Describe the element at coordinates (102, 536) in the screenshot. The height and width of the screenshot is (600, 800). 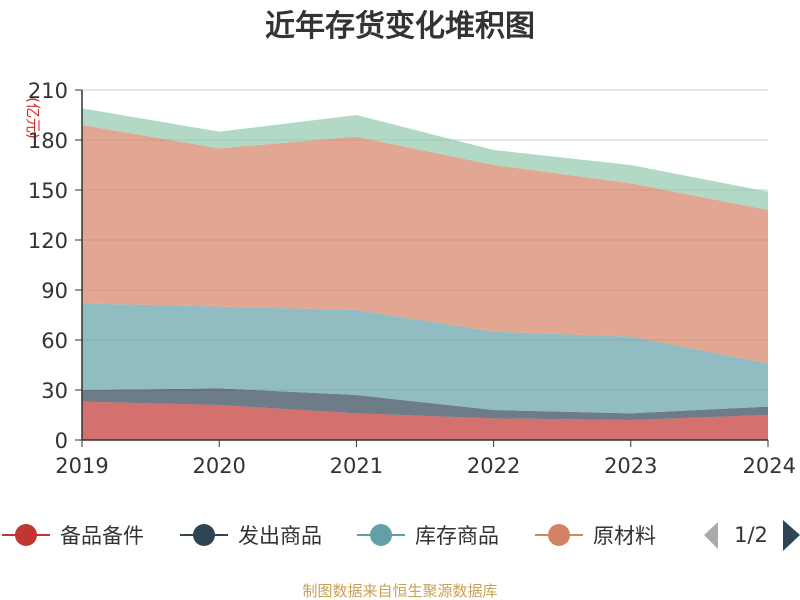
I see `legend-label: 备品备件` at that location.